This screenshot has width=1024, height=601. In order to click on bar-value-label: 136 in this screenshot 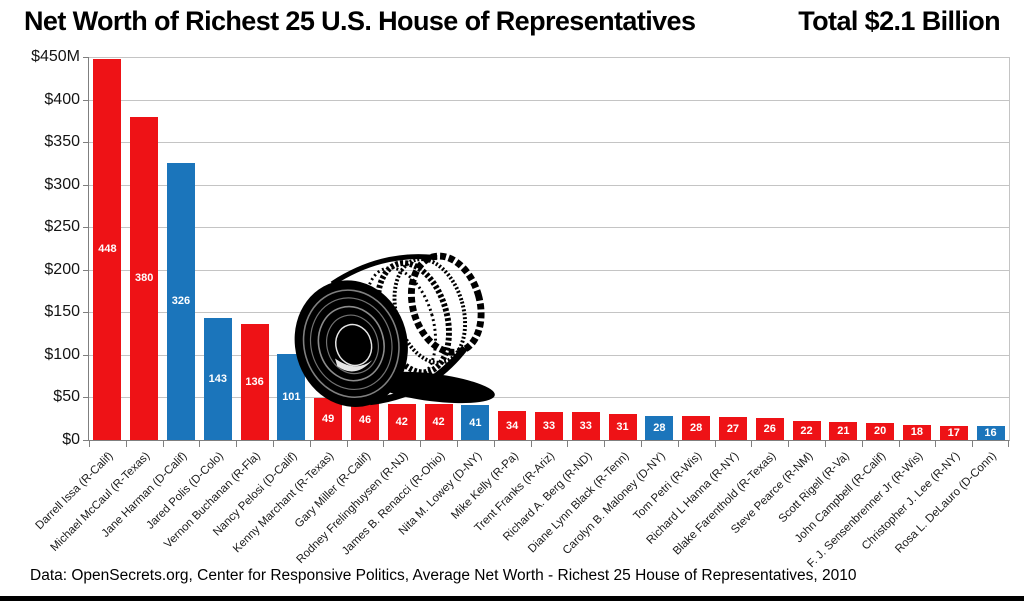, I will do `click(254, 382)`.